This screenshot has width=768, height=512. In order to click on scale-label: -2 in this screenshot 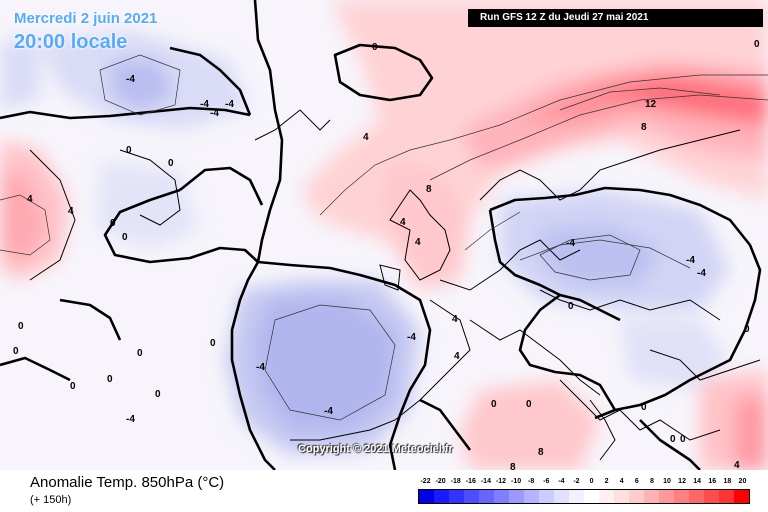, I will do `click(576, 481)`.